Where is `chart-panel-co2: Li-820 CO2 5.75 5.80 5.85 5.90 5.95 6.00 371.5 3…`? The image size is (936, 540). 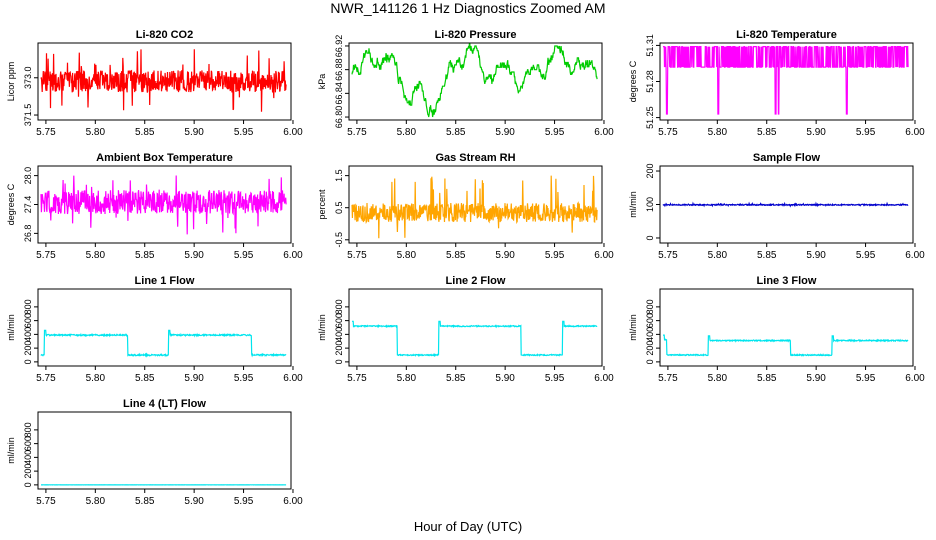
chart-panel-co2: Li-820 CO2 5.75 5.80 5.85 5.90 5.95 6.00 371.5 3… is located at coordinates (154, 83).